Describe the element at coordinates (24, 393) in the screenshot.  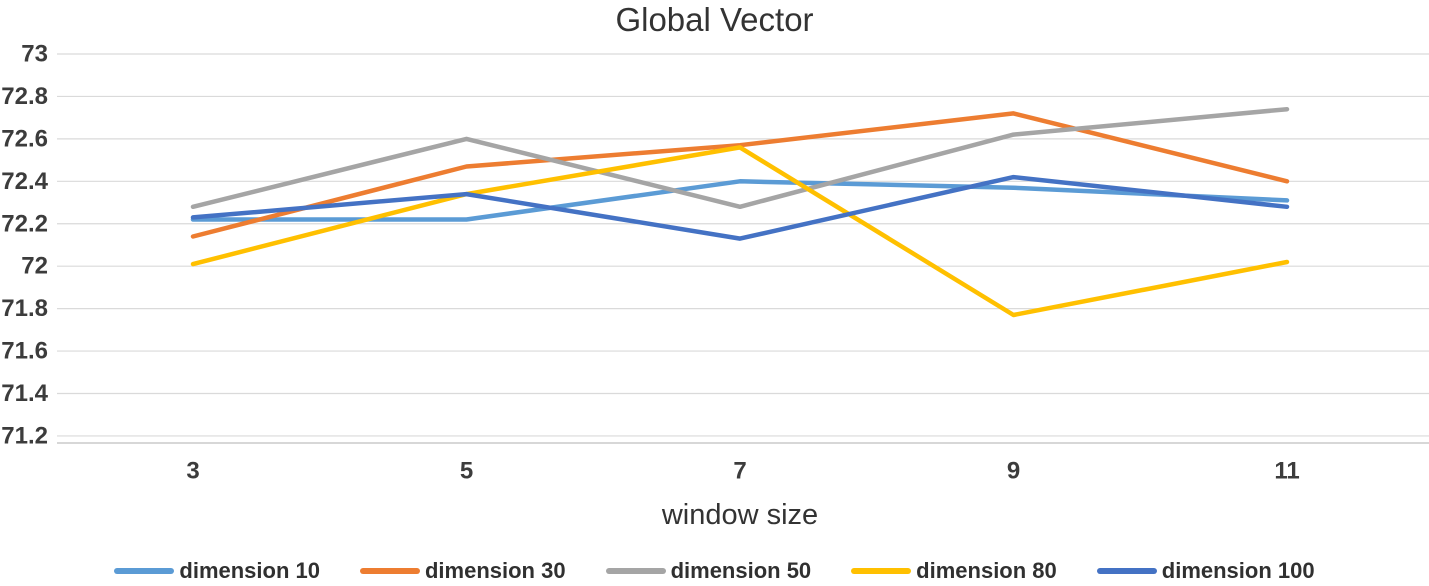
I see `y-tick-label-71-4: 71.4` at that location.